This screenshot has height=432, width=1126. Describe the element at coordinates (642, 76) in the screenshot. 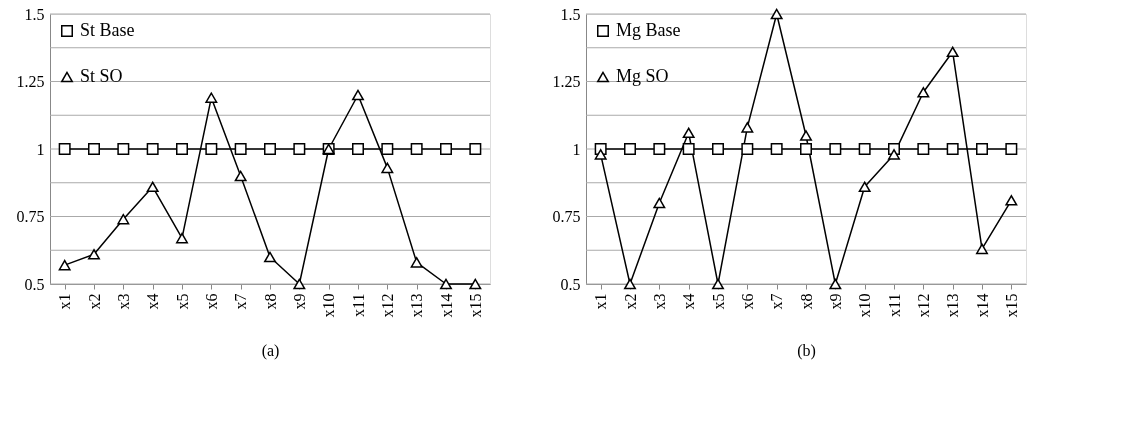

I see `legend-label: Mg SO` at that location.